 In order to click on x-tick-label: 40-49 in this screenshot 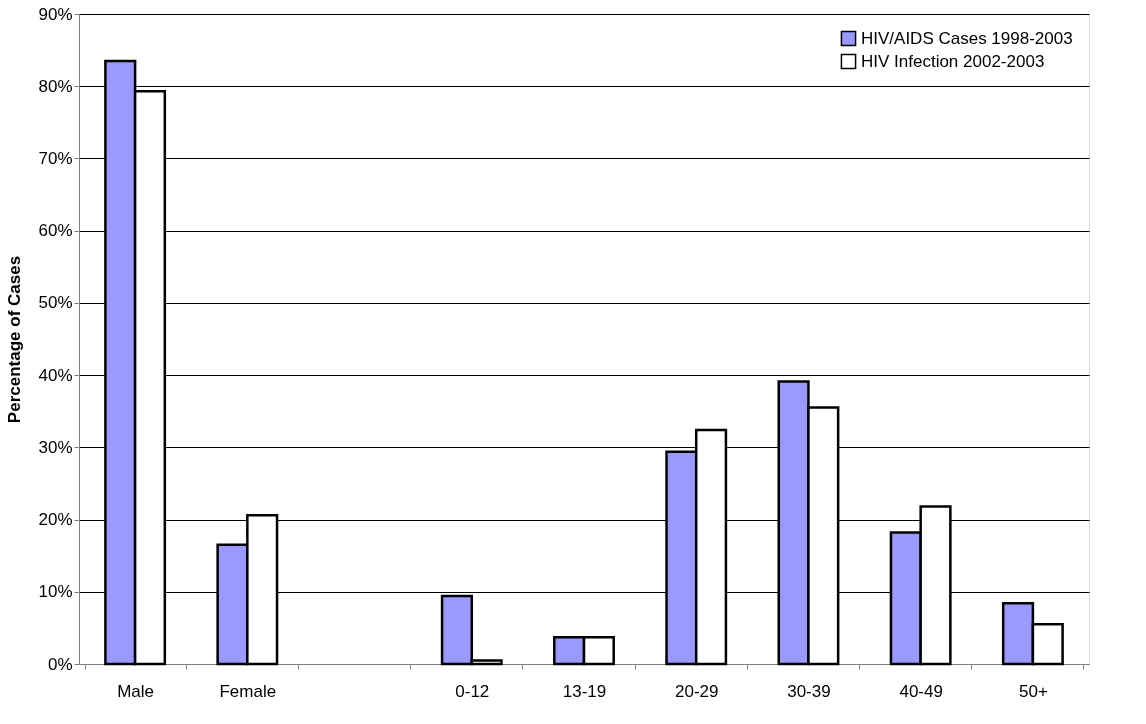, I will do `click(921, 691)`.